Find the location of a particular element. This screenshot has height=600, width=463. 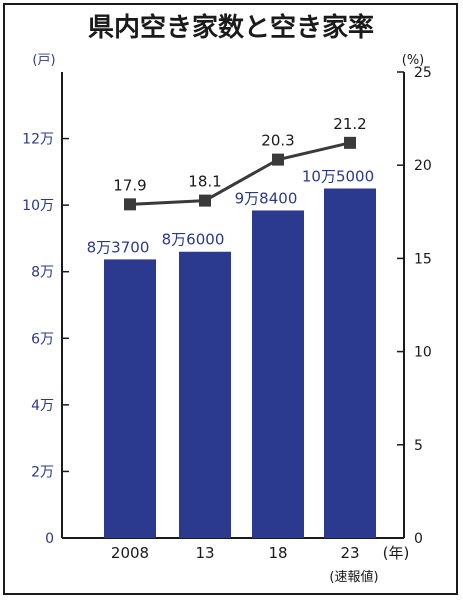

rate-line-series is located at coordinates (240, 173).